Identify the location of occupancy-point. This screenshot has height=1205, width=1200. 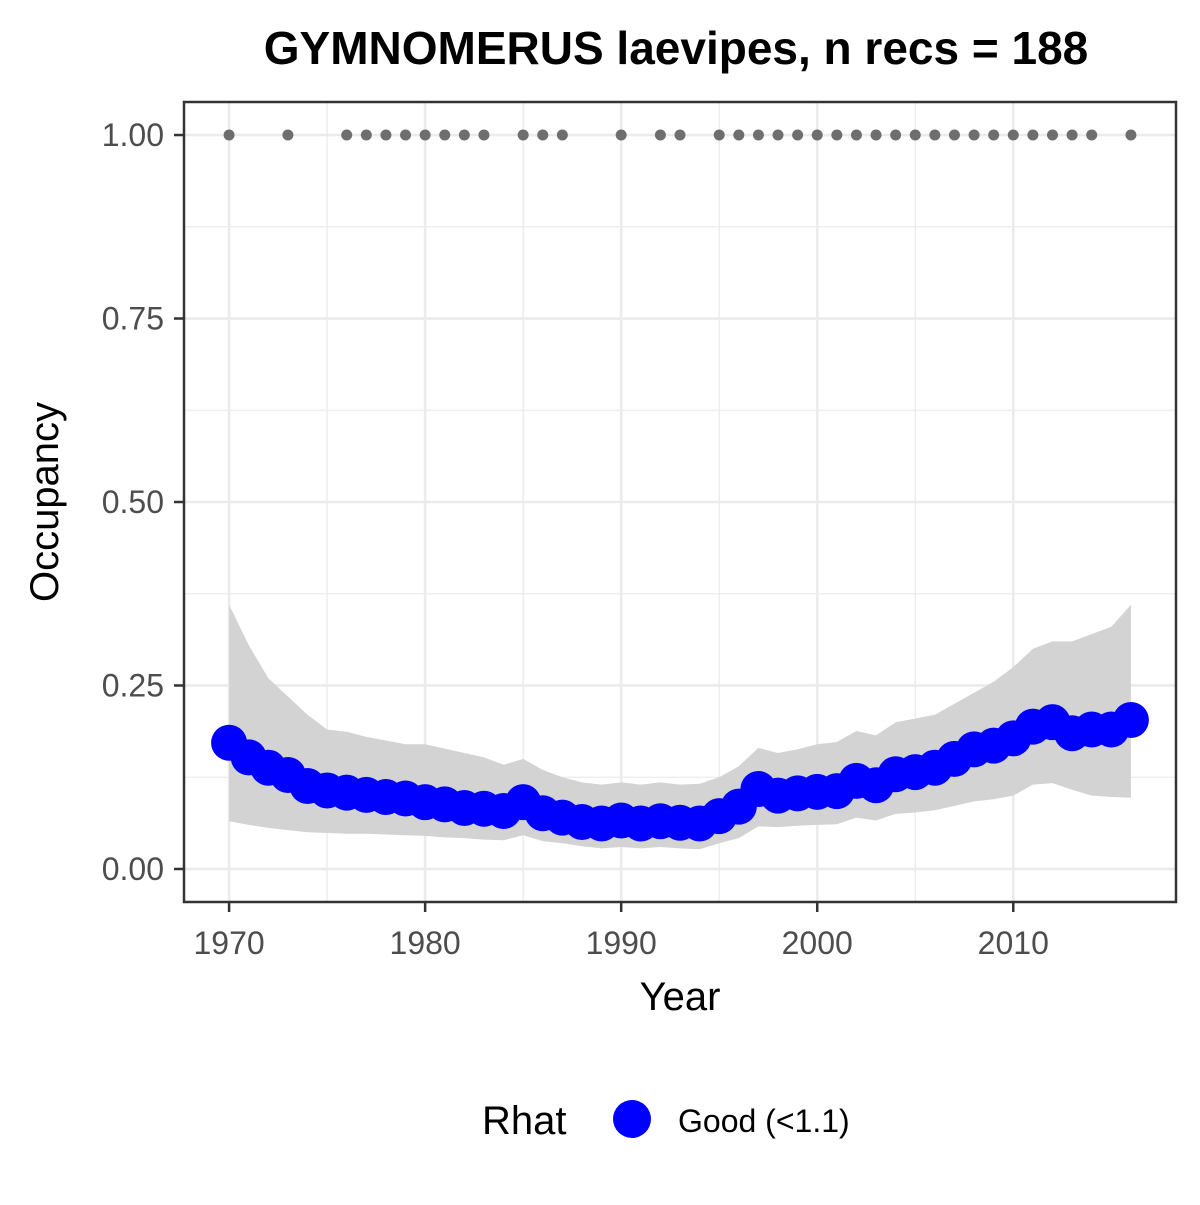
(1130, 719).